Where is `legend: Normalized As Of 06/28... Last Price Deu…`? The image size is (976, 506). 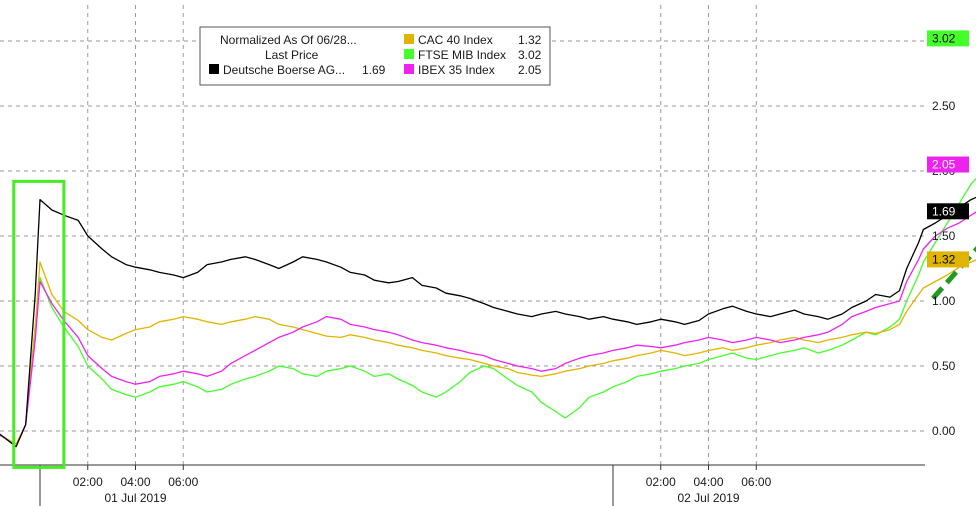 legend: Normalized As Of 06/28... Last Price Deu… is located at coordinates (375, 56).